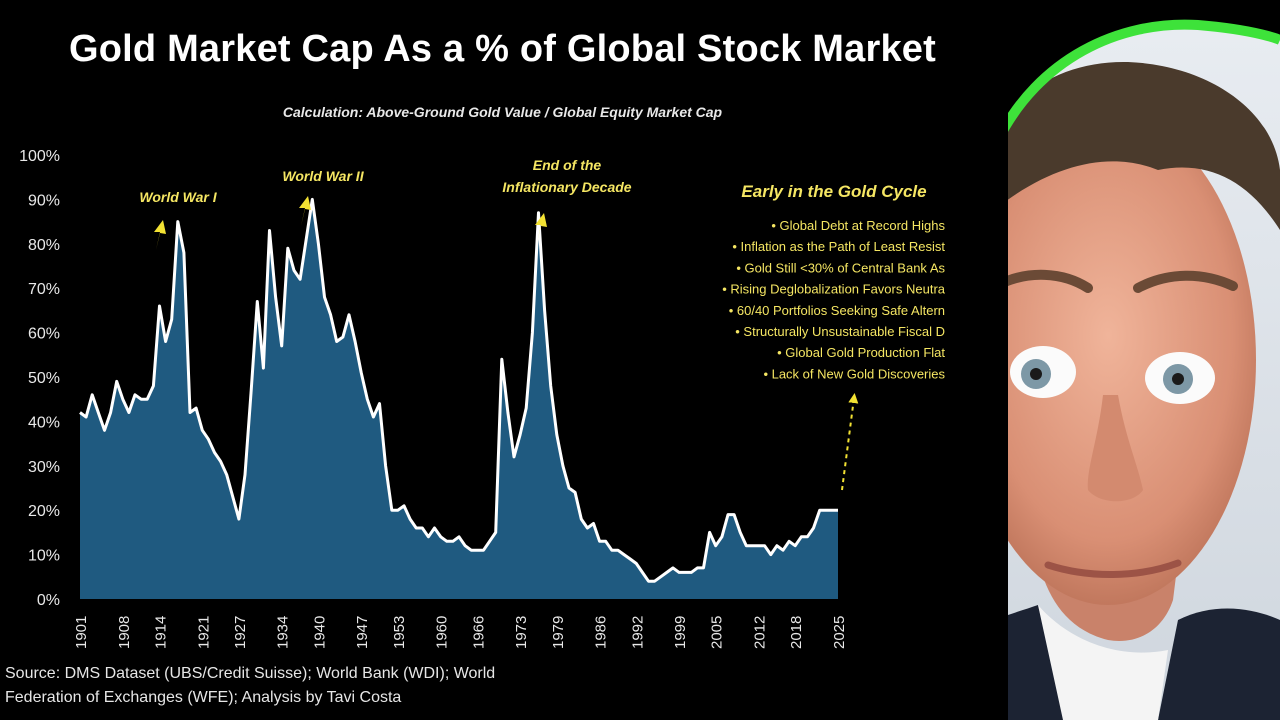 This screenshot has height=720, width=1280. I want to click on bullet-item: • Global Gold Production Flat, so click(861, 352).